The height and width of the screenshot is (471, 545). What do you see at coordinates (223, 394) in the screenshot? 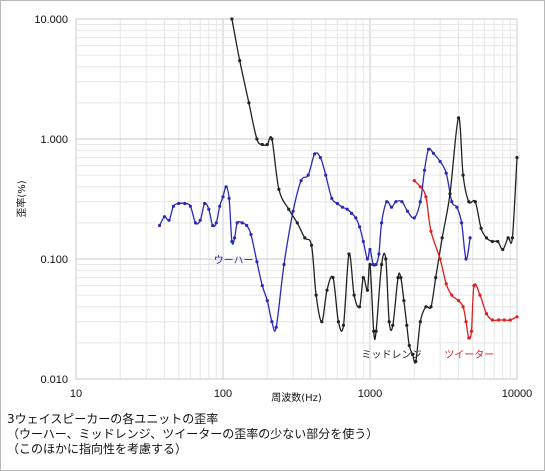
I see `x-tick-label: 100` at bounding box center [223, 394].